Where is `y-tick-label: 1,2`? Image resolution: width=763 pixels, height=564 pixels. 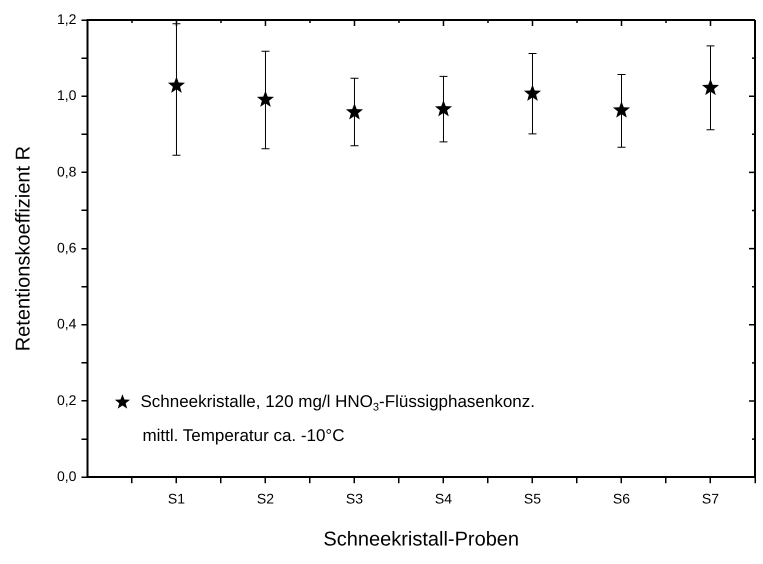 y-tick-label: 1,2 is located at coordinates (66, 18).